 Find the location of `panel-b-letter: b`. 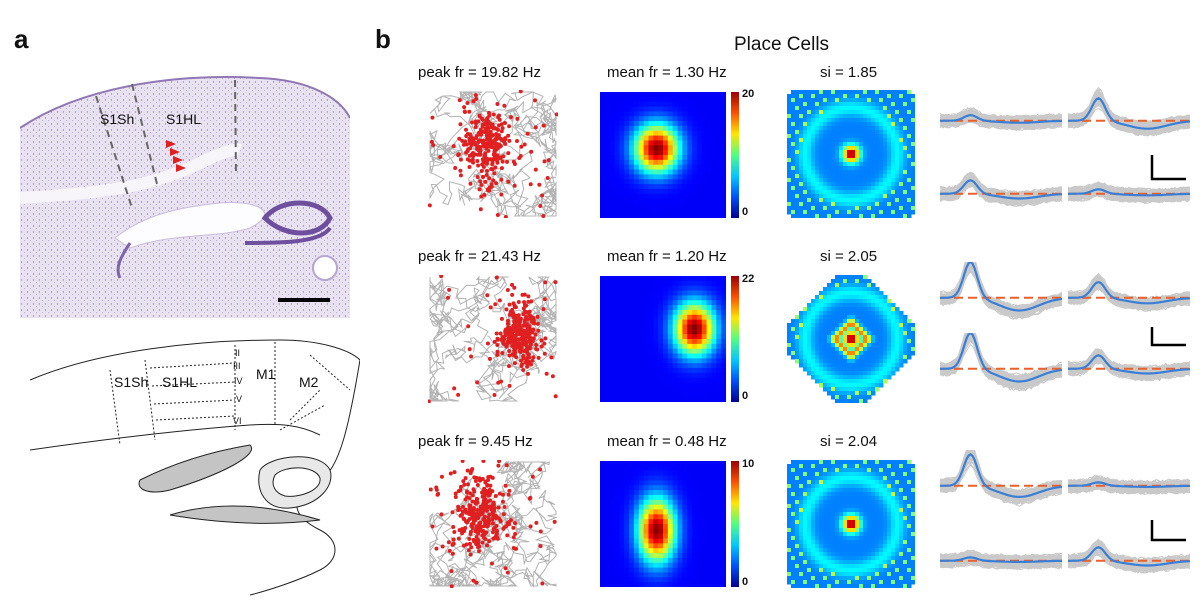

panel-b-letter: b is located at coordinates (383, 39).